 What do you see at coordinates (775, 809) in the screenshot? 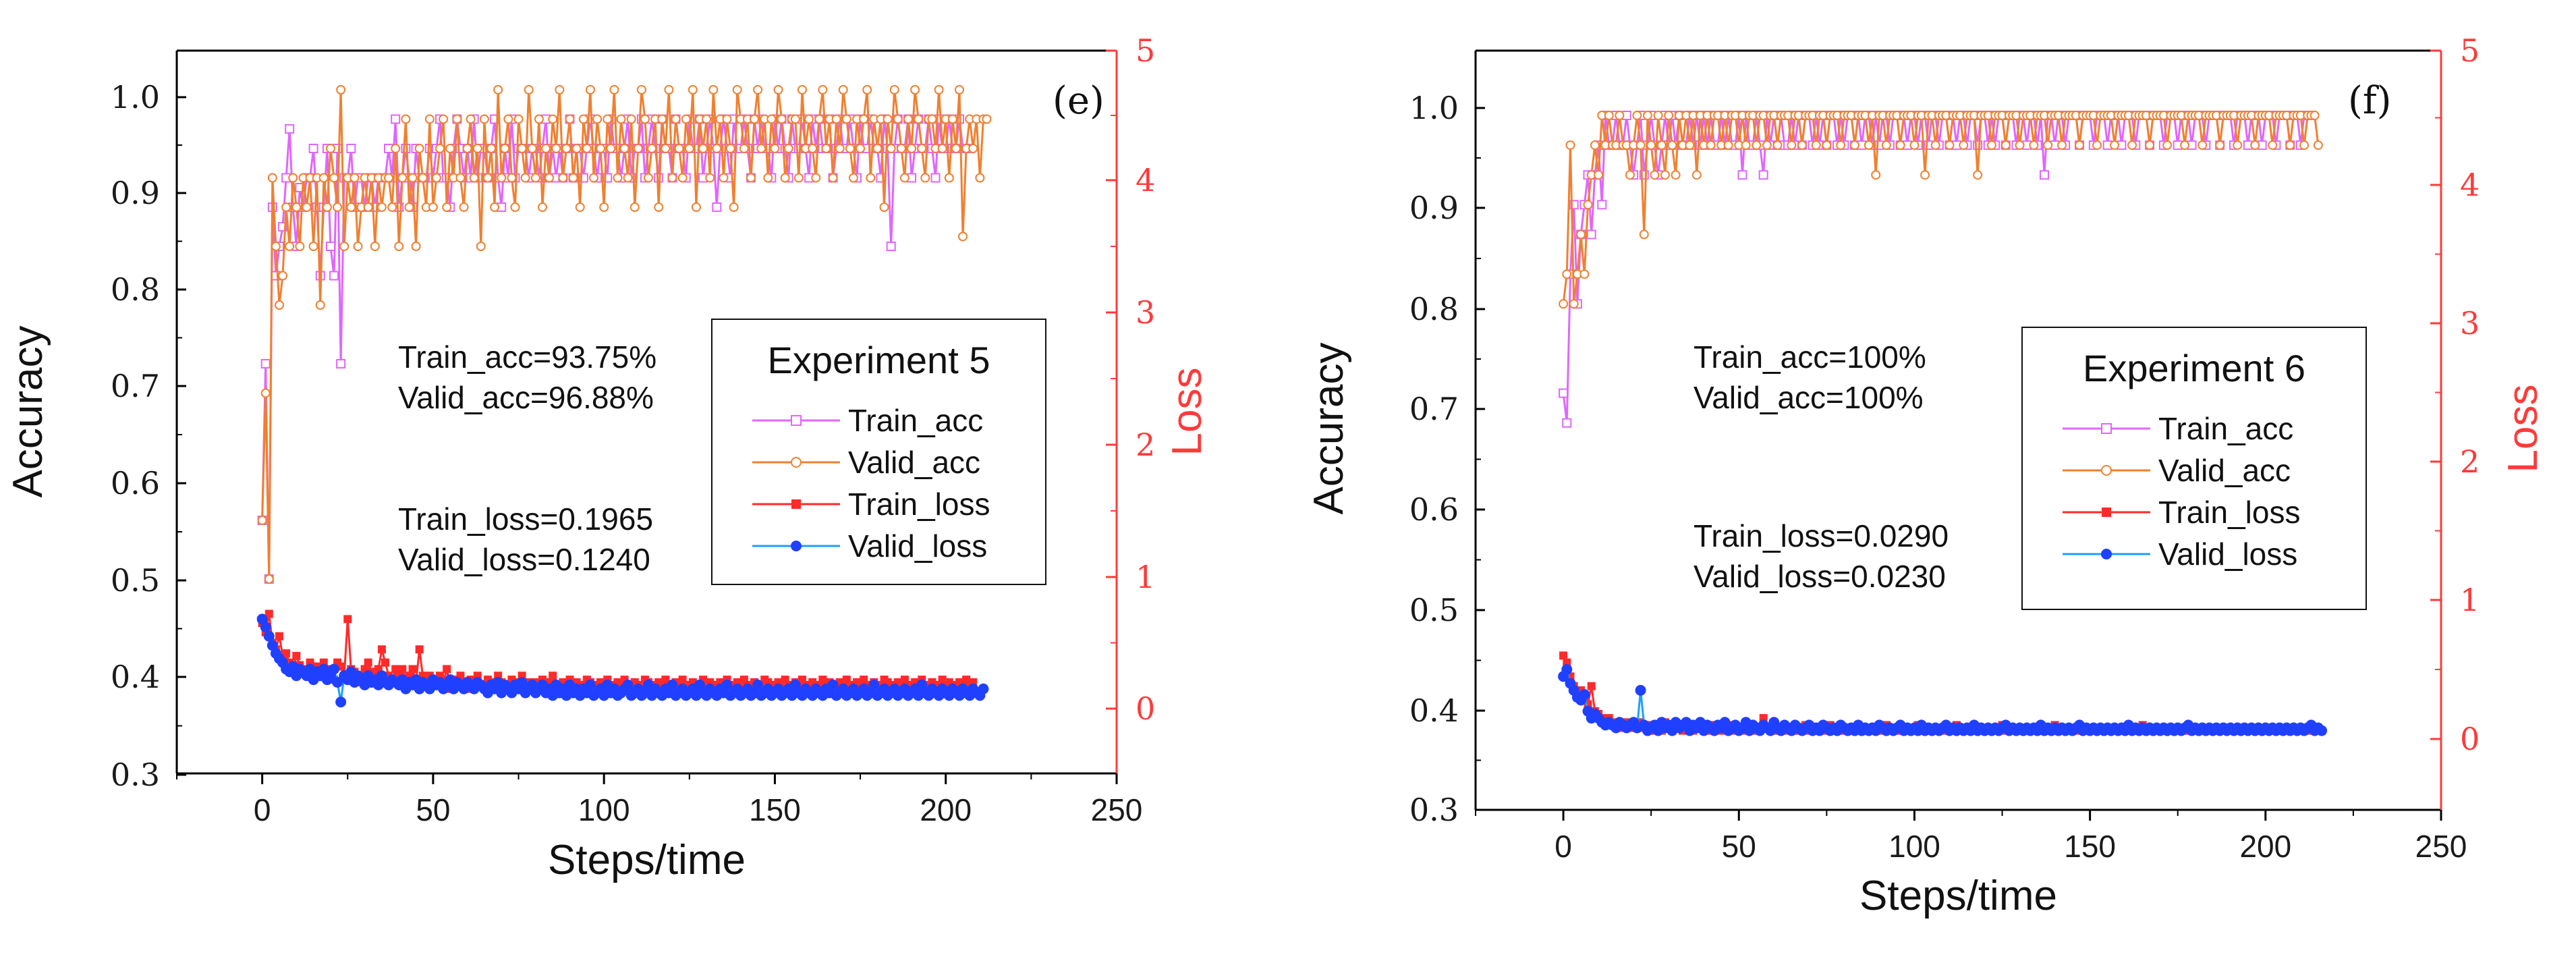
I see `x-tick-label: 150` at bounding box center [775, 809].